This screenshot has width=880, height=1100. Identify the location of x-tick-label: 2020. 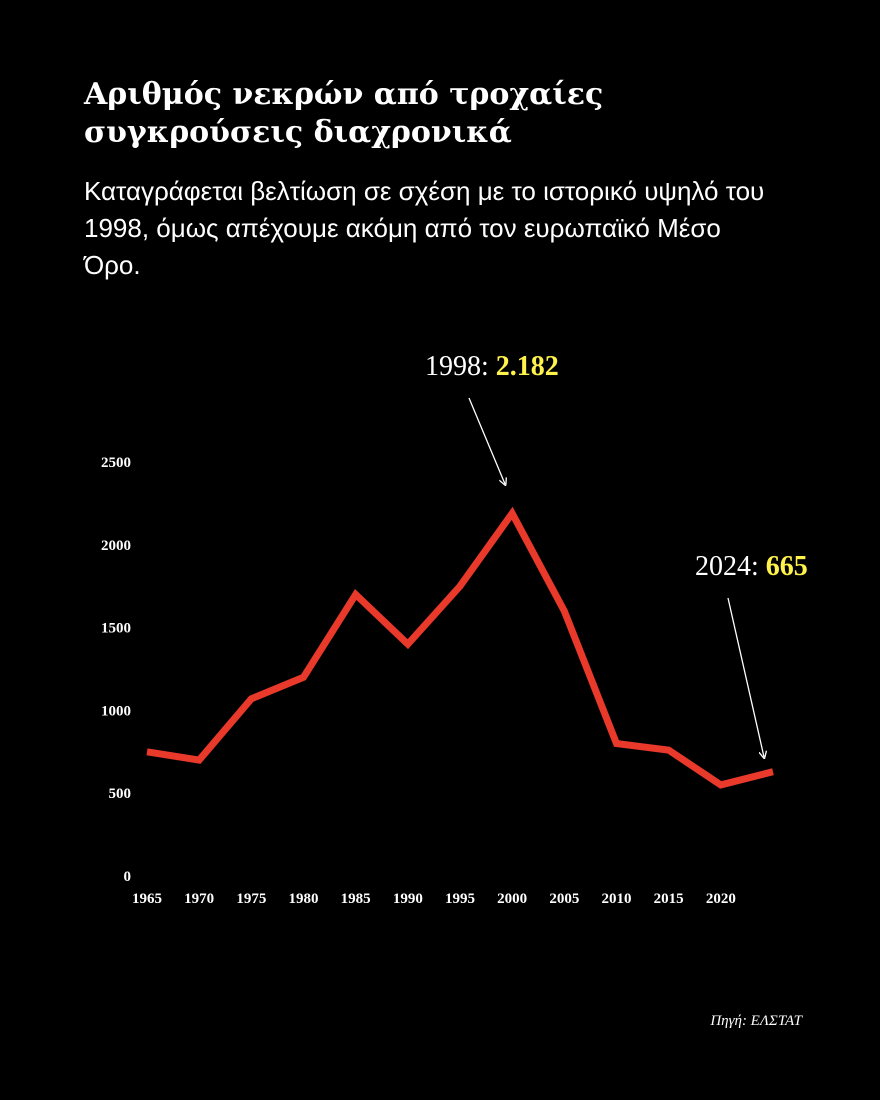
(721, 899).